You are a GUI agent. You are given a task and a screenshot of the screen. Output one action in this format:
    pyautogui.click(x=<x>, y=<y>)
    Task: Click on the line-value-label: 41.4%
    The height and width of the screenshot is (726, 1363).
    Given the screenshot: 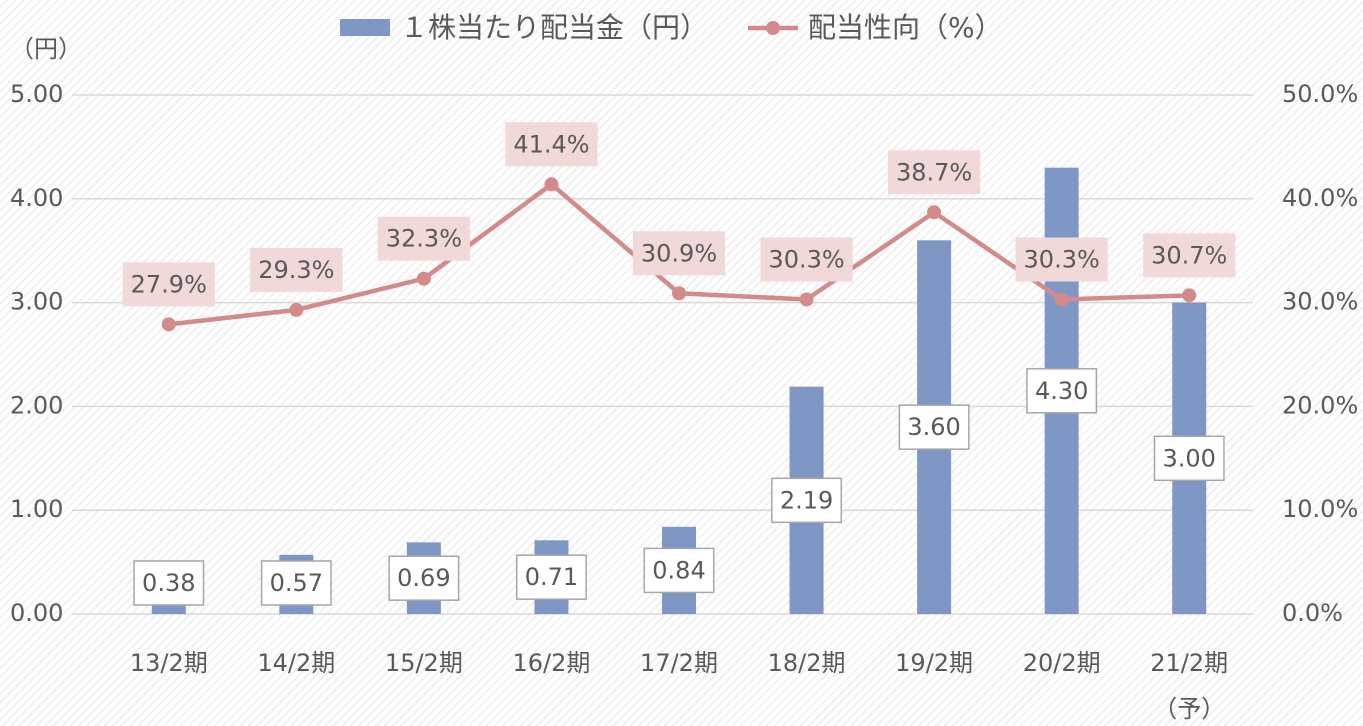 What is the action you would take?
    pyautogui.click(x=551, y=144)
    